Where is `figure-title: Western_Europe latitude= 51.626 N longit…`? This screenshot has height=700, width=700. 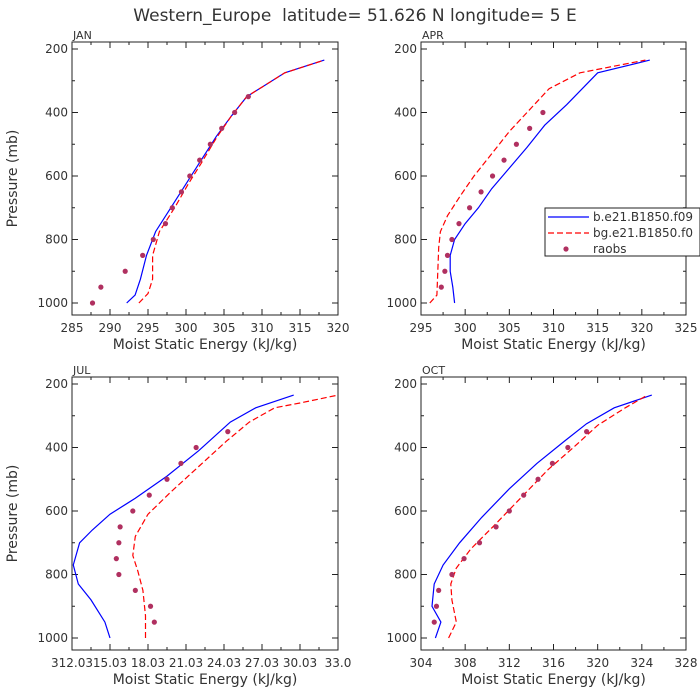 figure-title: Western_Europe latitude= 51.626 N longit… is located at coordinates (354, 16).